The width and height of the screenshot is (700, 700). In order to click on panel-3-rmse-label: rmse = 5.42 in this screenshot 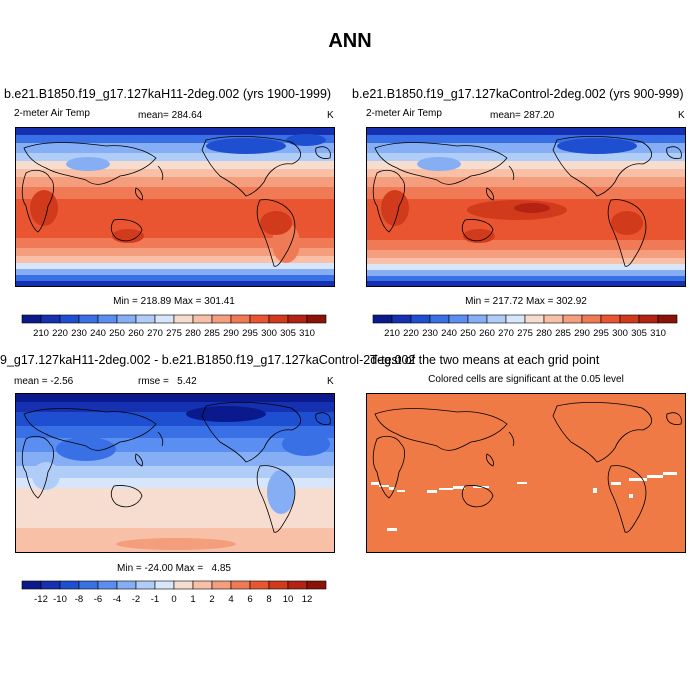, I will do `click(167, 381)`.